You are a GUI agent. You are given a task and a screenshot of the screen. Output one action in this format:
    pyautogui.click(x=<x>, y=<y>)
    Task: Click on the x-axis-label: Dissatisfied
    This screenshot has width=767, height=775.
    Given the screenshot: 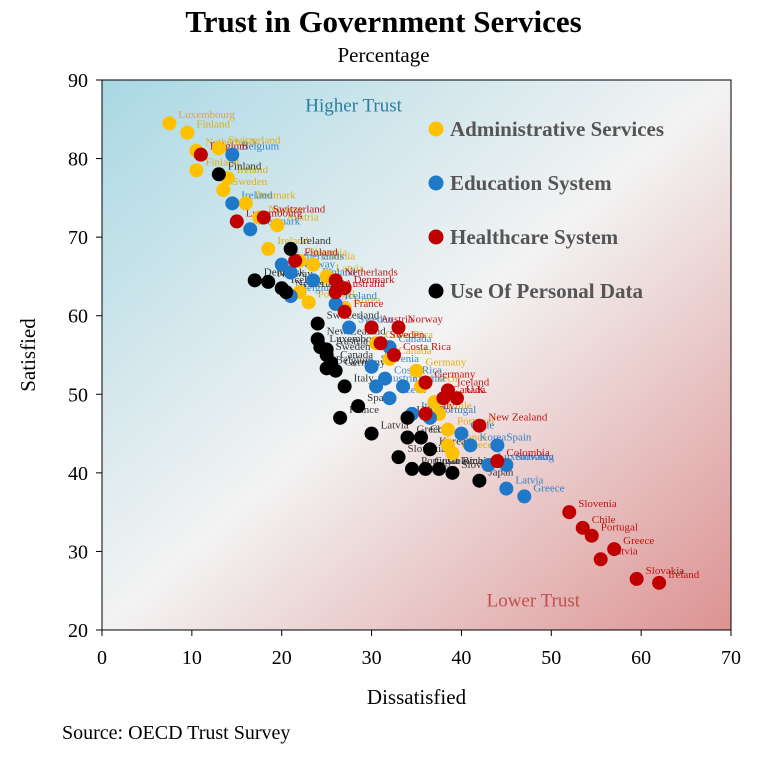 What is the action you would take?
    pyautogui.click(x=417, y=697)
    